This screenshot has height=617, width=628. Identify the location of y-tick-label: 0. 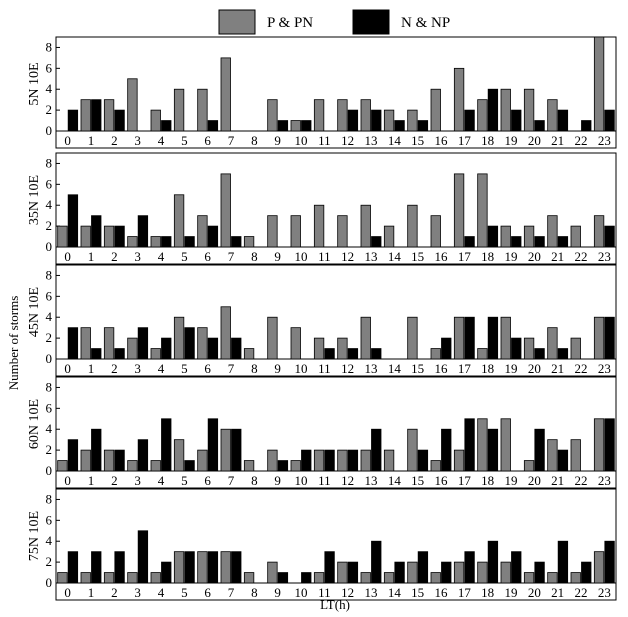
(49, 470).